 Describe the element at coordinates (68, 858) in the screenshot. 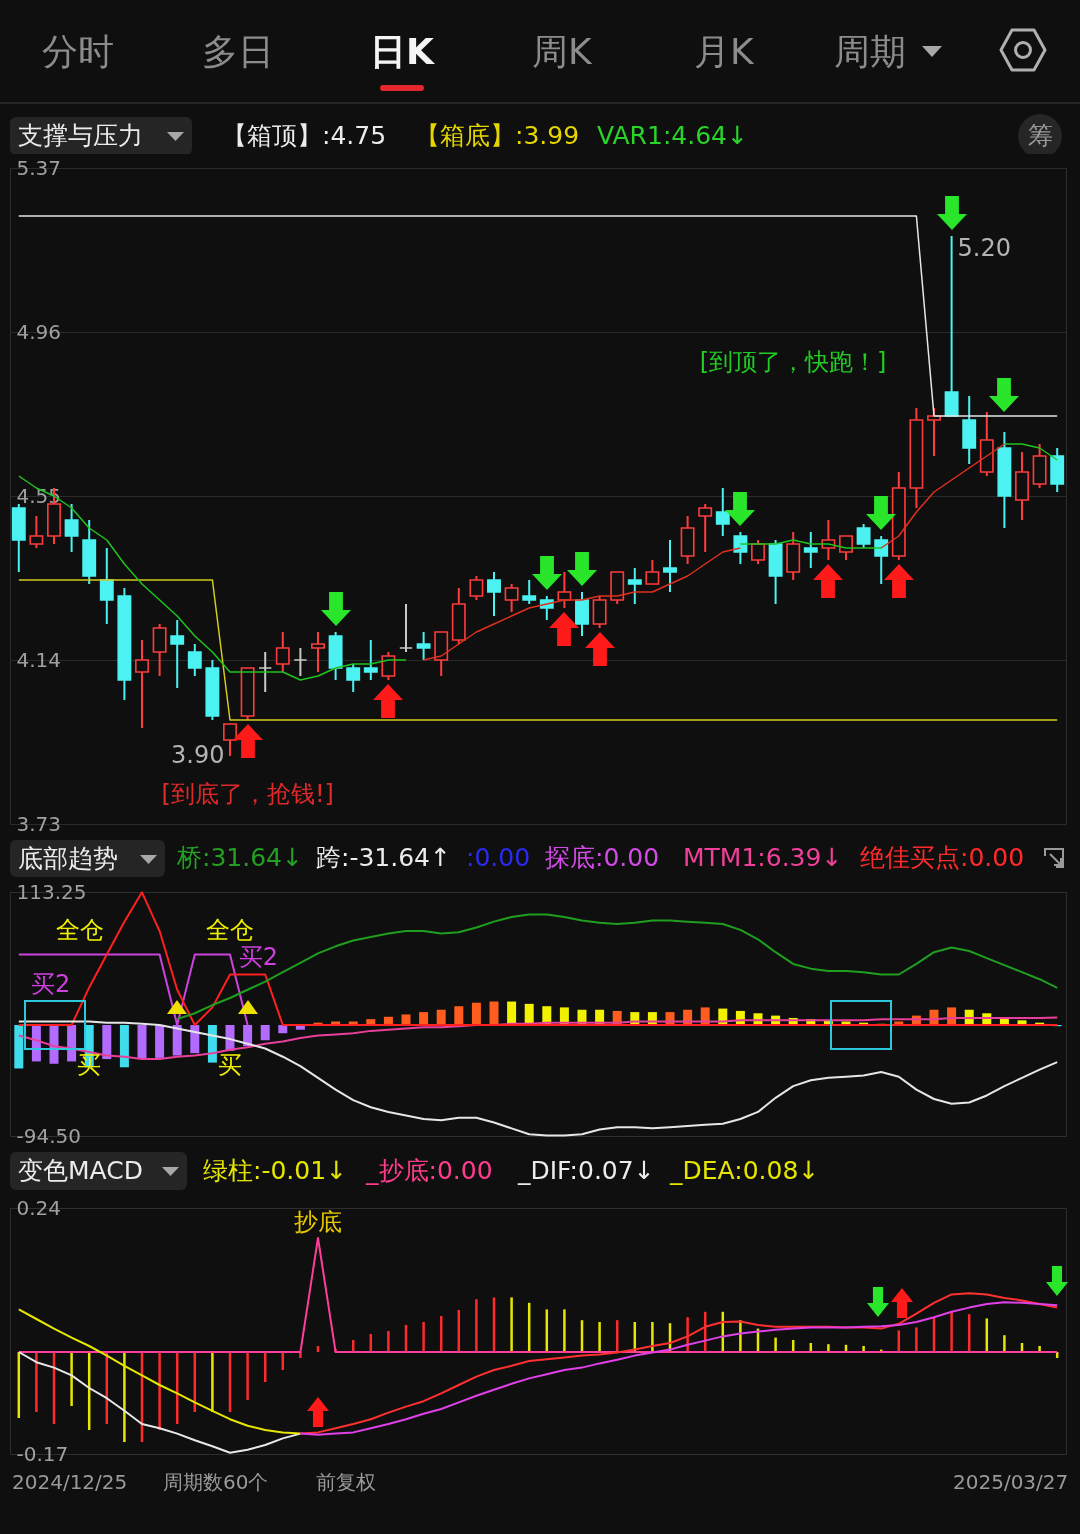

I see `chart-title: 底部趋势` at that location.